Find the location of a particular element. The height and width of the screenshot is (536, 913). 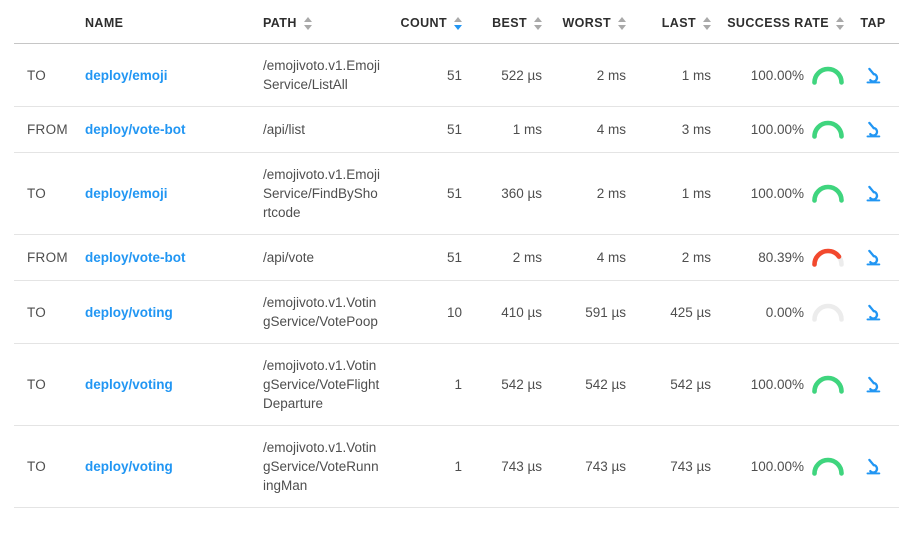

route-path-cell: /api/vote is located at coordinates (324, 257).